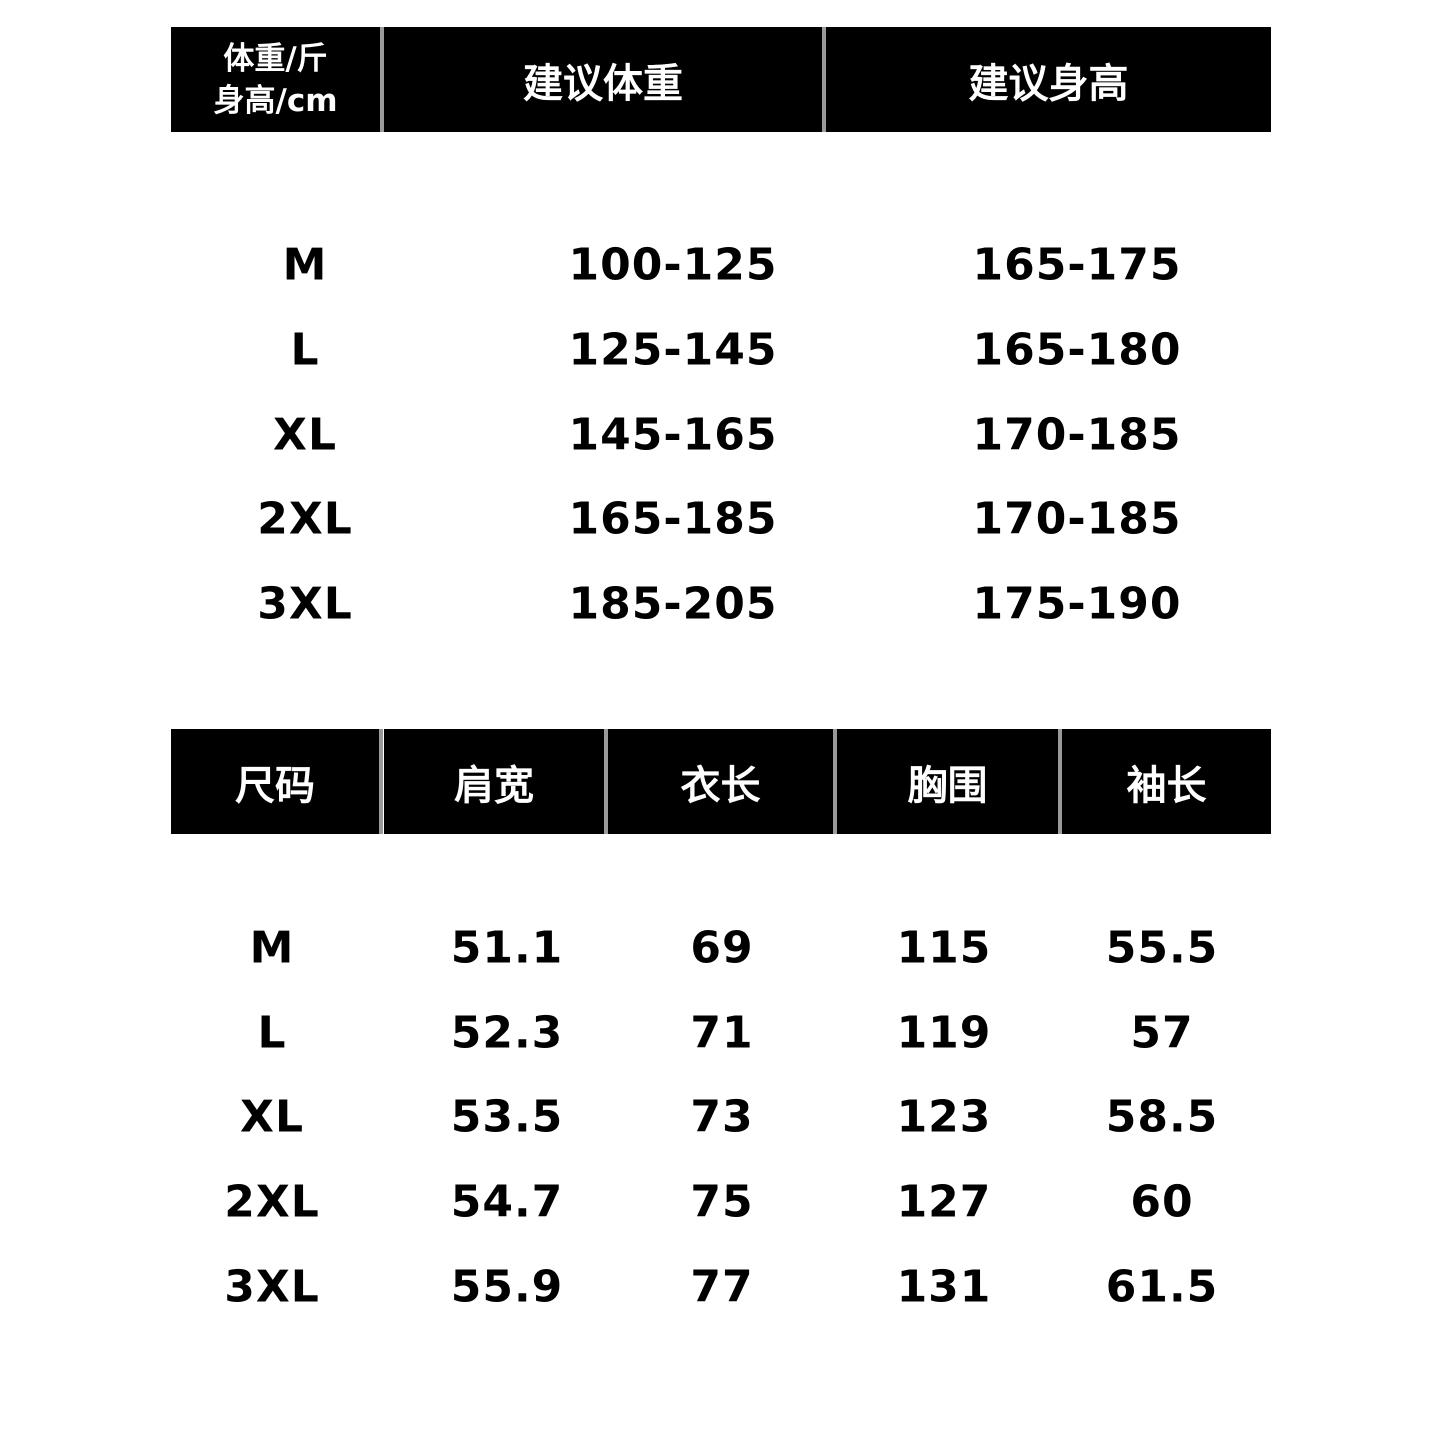 The height and width of the screenshot is (1440, 1440). What do you see at coordinates (272, 1033) in the screenshot?
I see `table2-cell-size: L` at bounding box center [272, 1033].